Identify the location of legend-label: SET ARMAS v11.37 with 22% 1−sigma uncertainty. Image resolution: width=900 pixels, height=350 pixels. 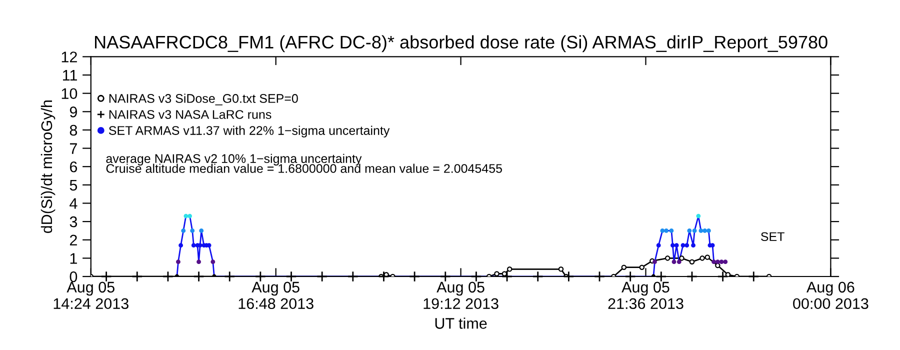
(249, 132).